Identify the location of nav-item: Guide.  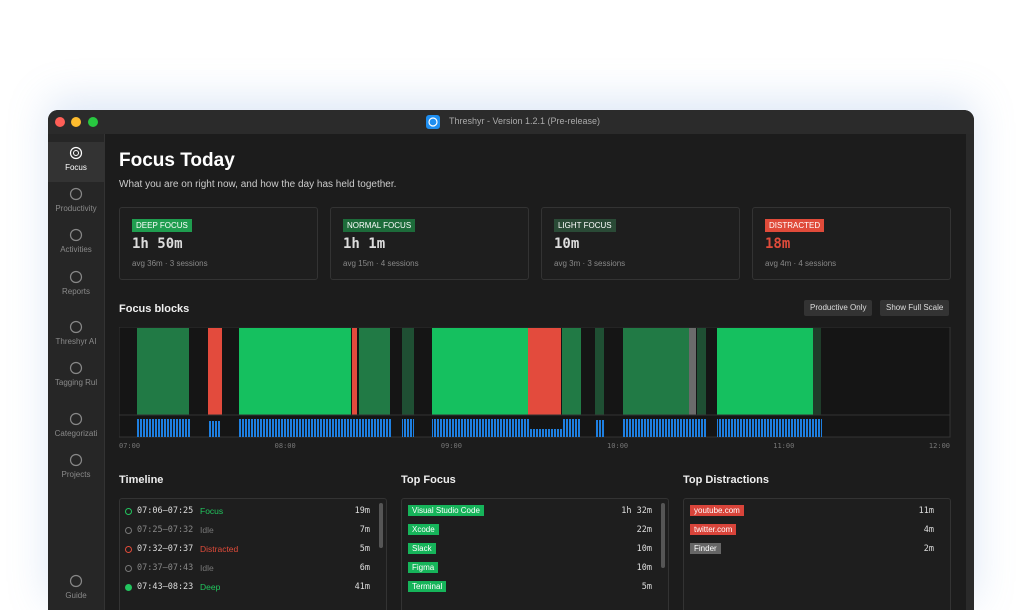
(76, 587).